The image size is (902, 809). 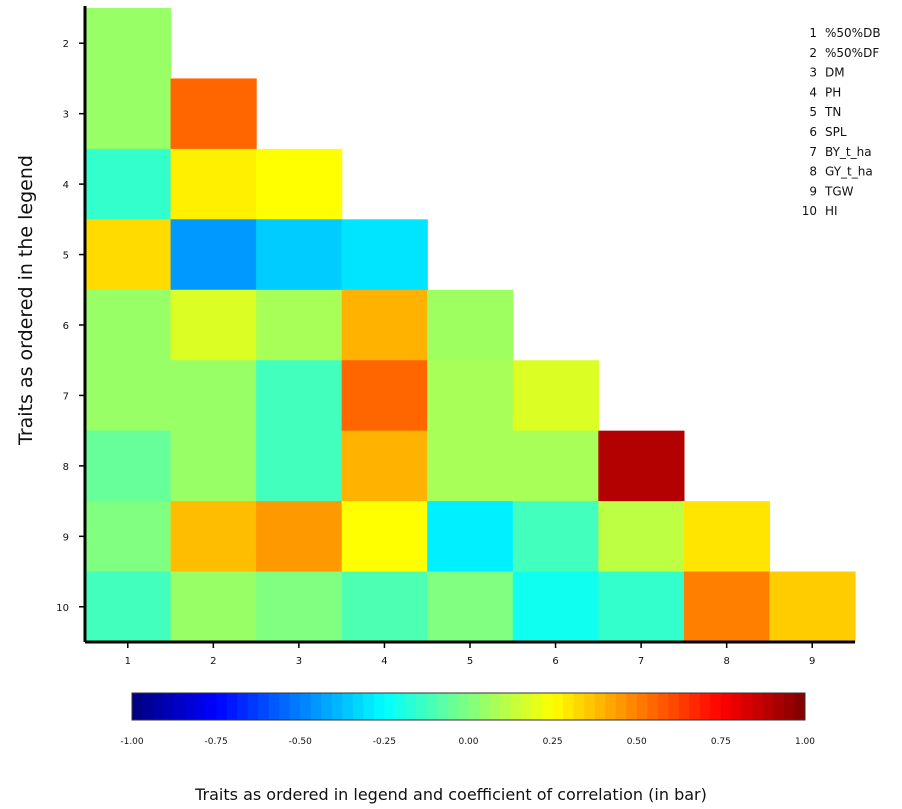 What do you see at coordinates (553, 742) in the screenshot?
I see `colorbar-tick-label: 0.25` at bounding box center [553, 742].